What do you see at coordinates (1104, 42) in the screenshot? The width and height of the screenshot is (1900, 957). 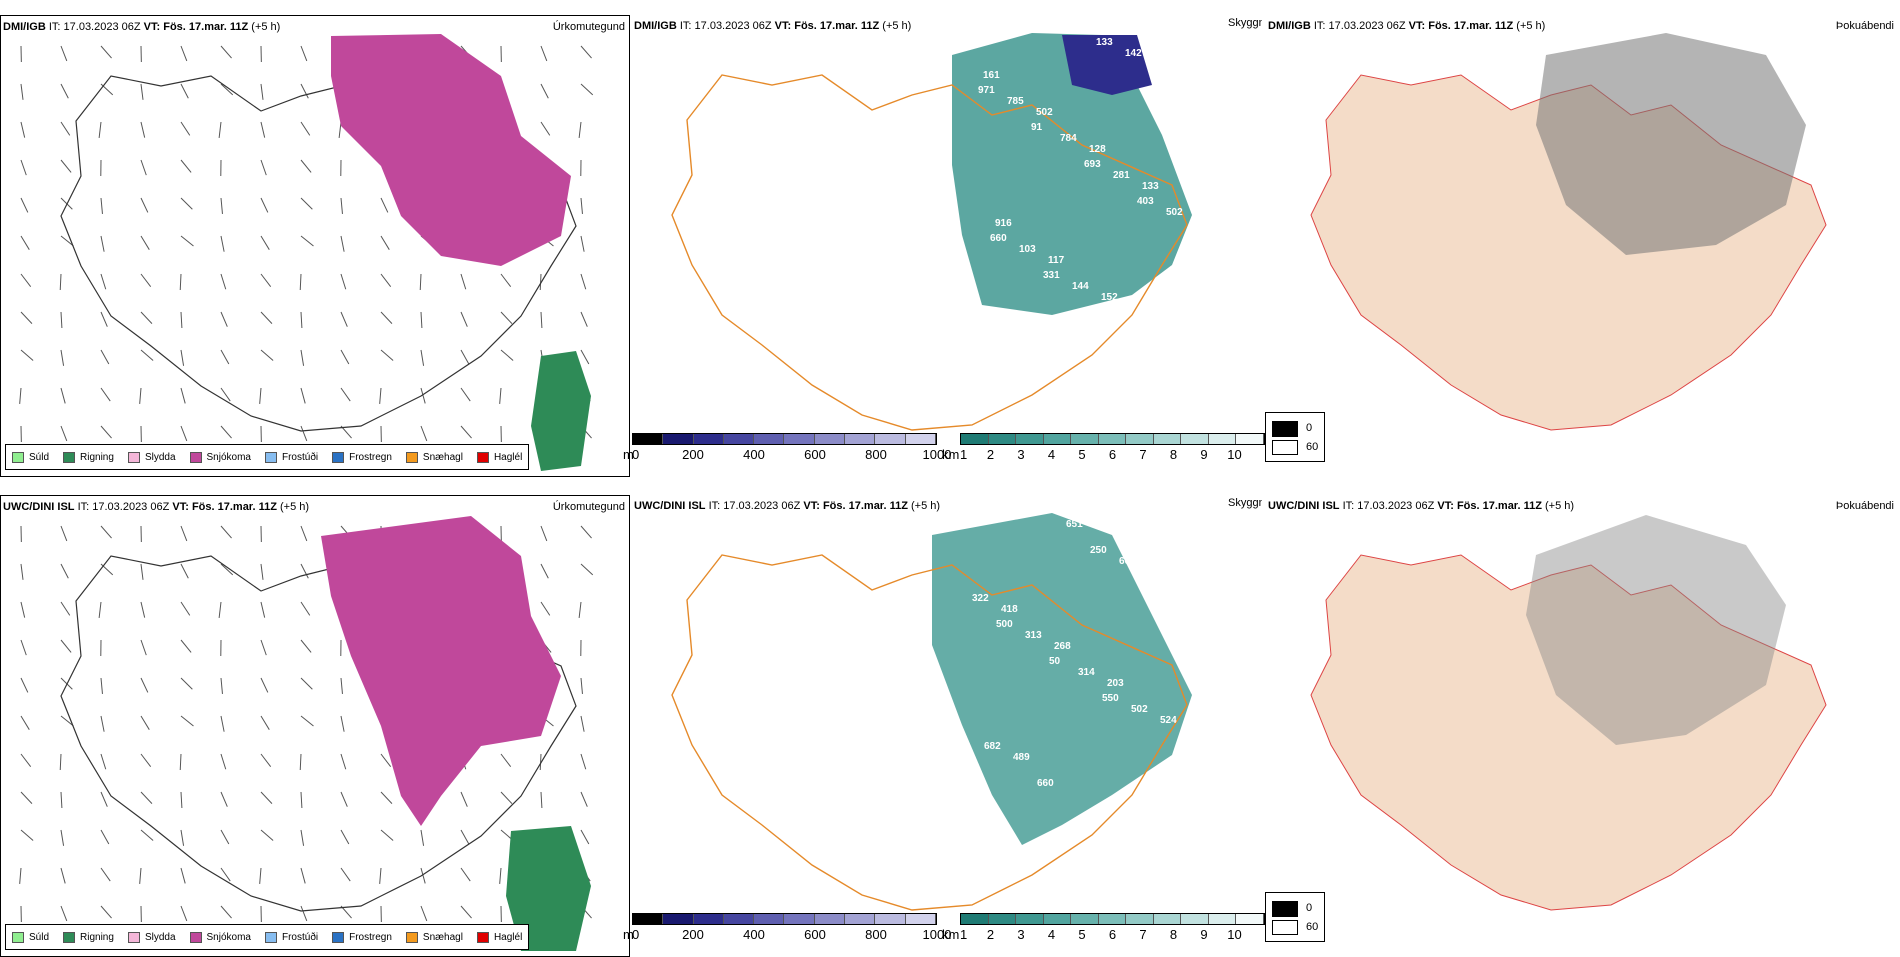 I see `cloud-height-label: 133` at bounding box center [1104, 42].